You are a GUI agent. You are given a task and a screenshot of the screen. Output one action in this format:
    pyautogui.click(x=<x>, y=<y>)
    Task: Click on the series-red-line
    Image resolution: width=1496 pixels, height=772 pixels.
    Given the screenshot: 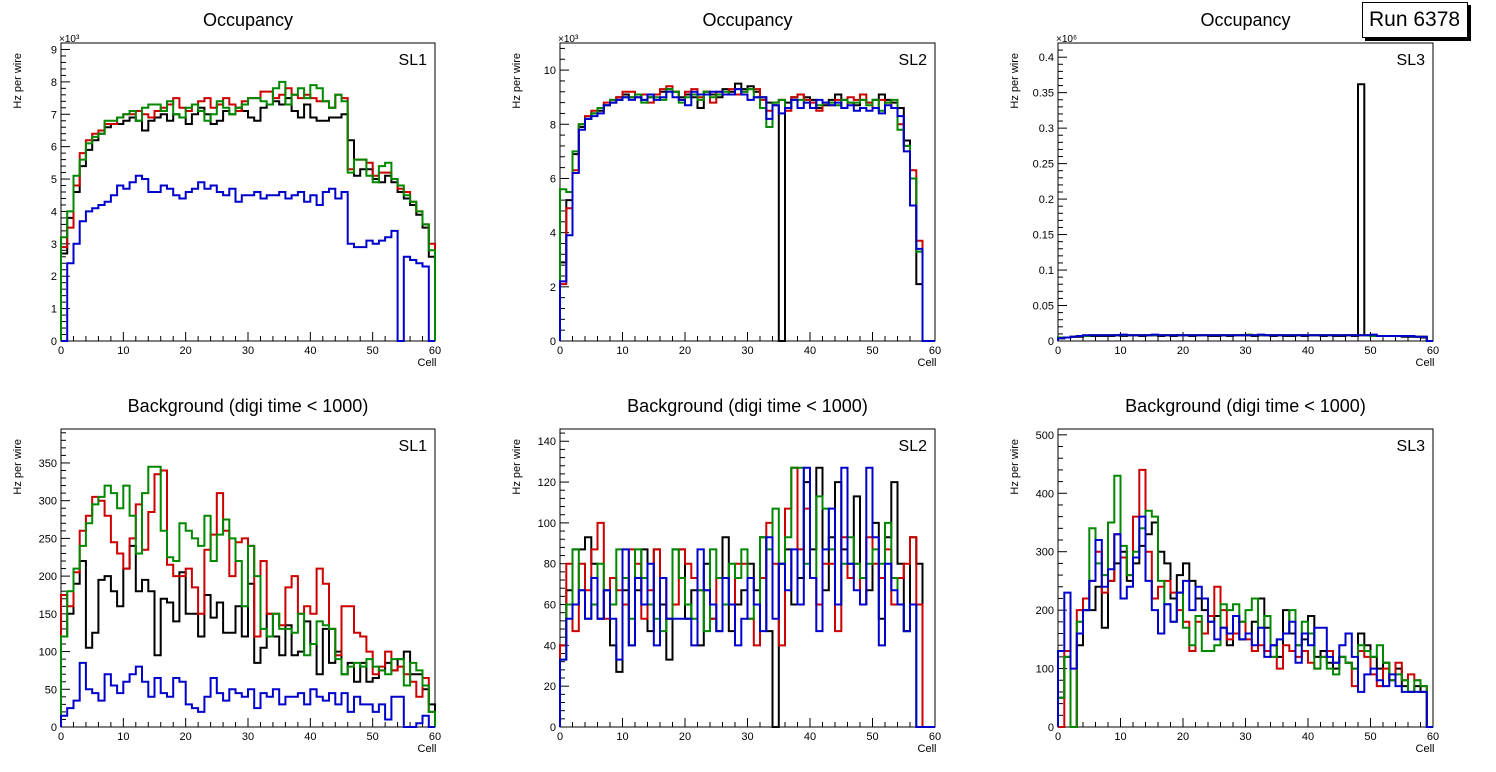 What is the action you would take?
    pyautogui.click(x=747, y=213)
    